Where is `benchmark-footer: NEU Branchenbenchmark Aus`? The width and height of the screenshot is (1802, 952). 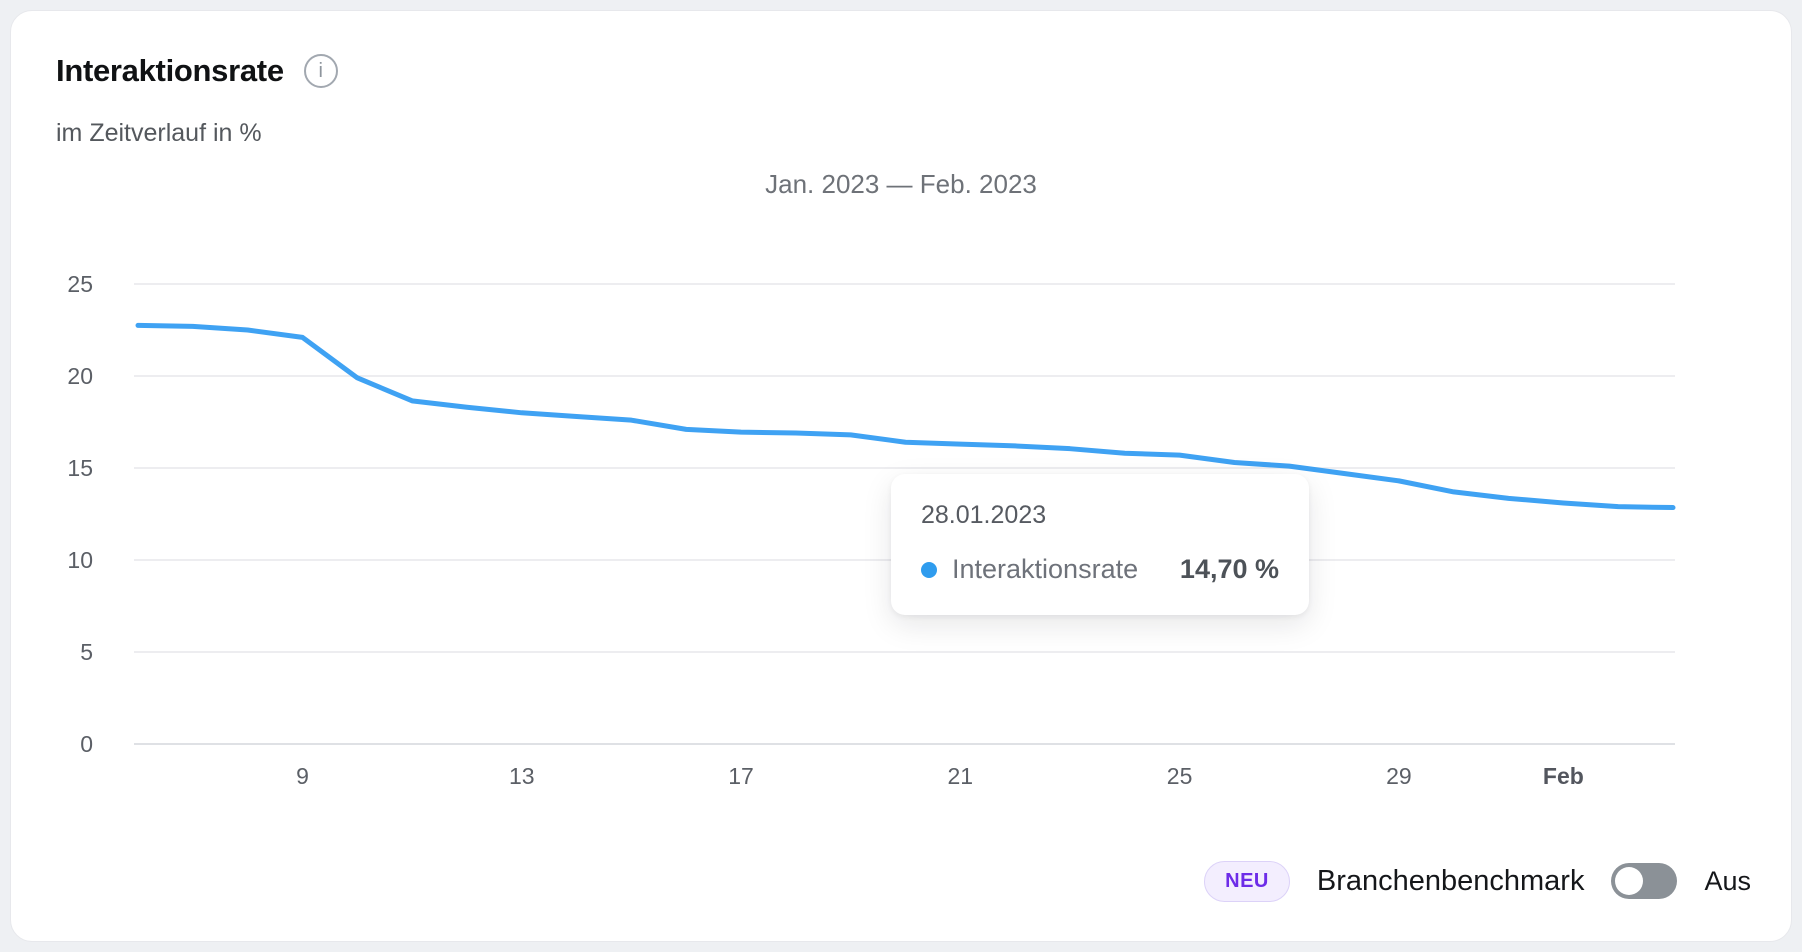 benchmark-footer: NEU Branchenbenchmark Aus is located at coordinates (1477, 881).